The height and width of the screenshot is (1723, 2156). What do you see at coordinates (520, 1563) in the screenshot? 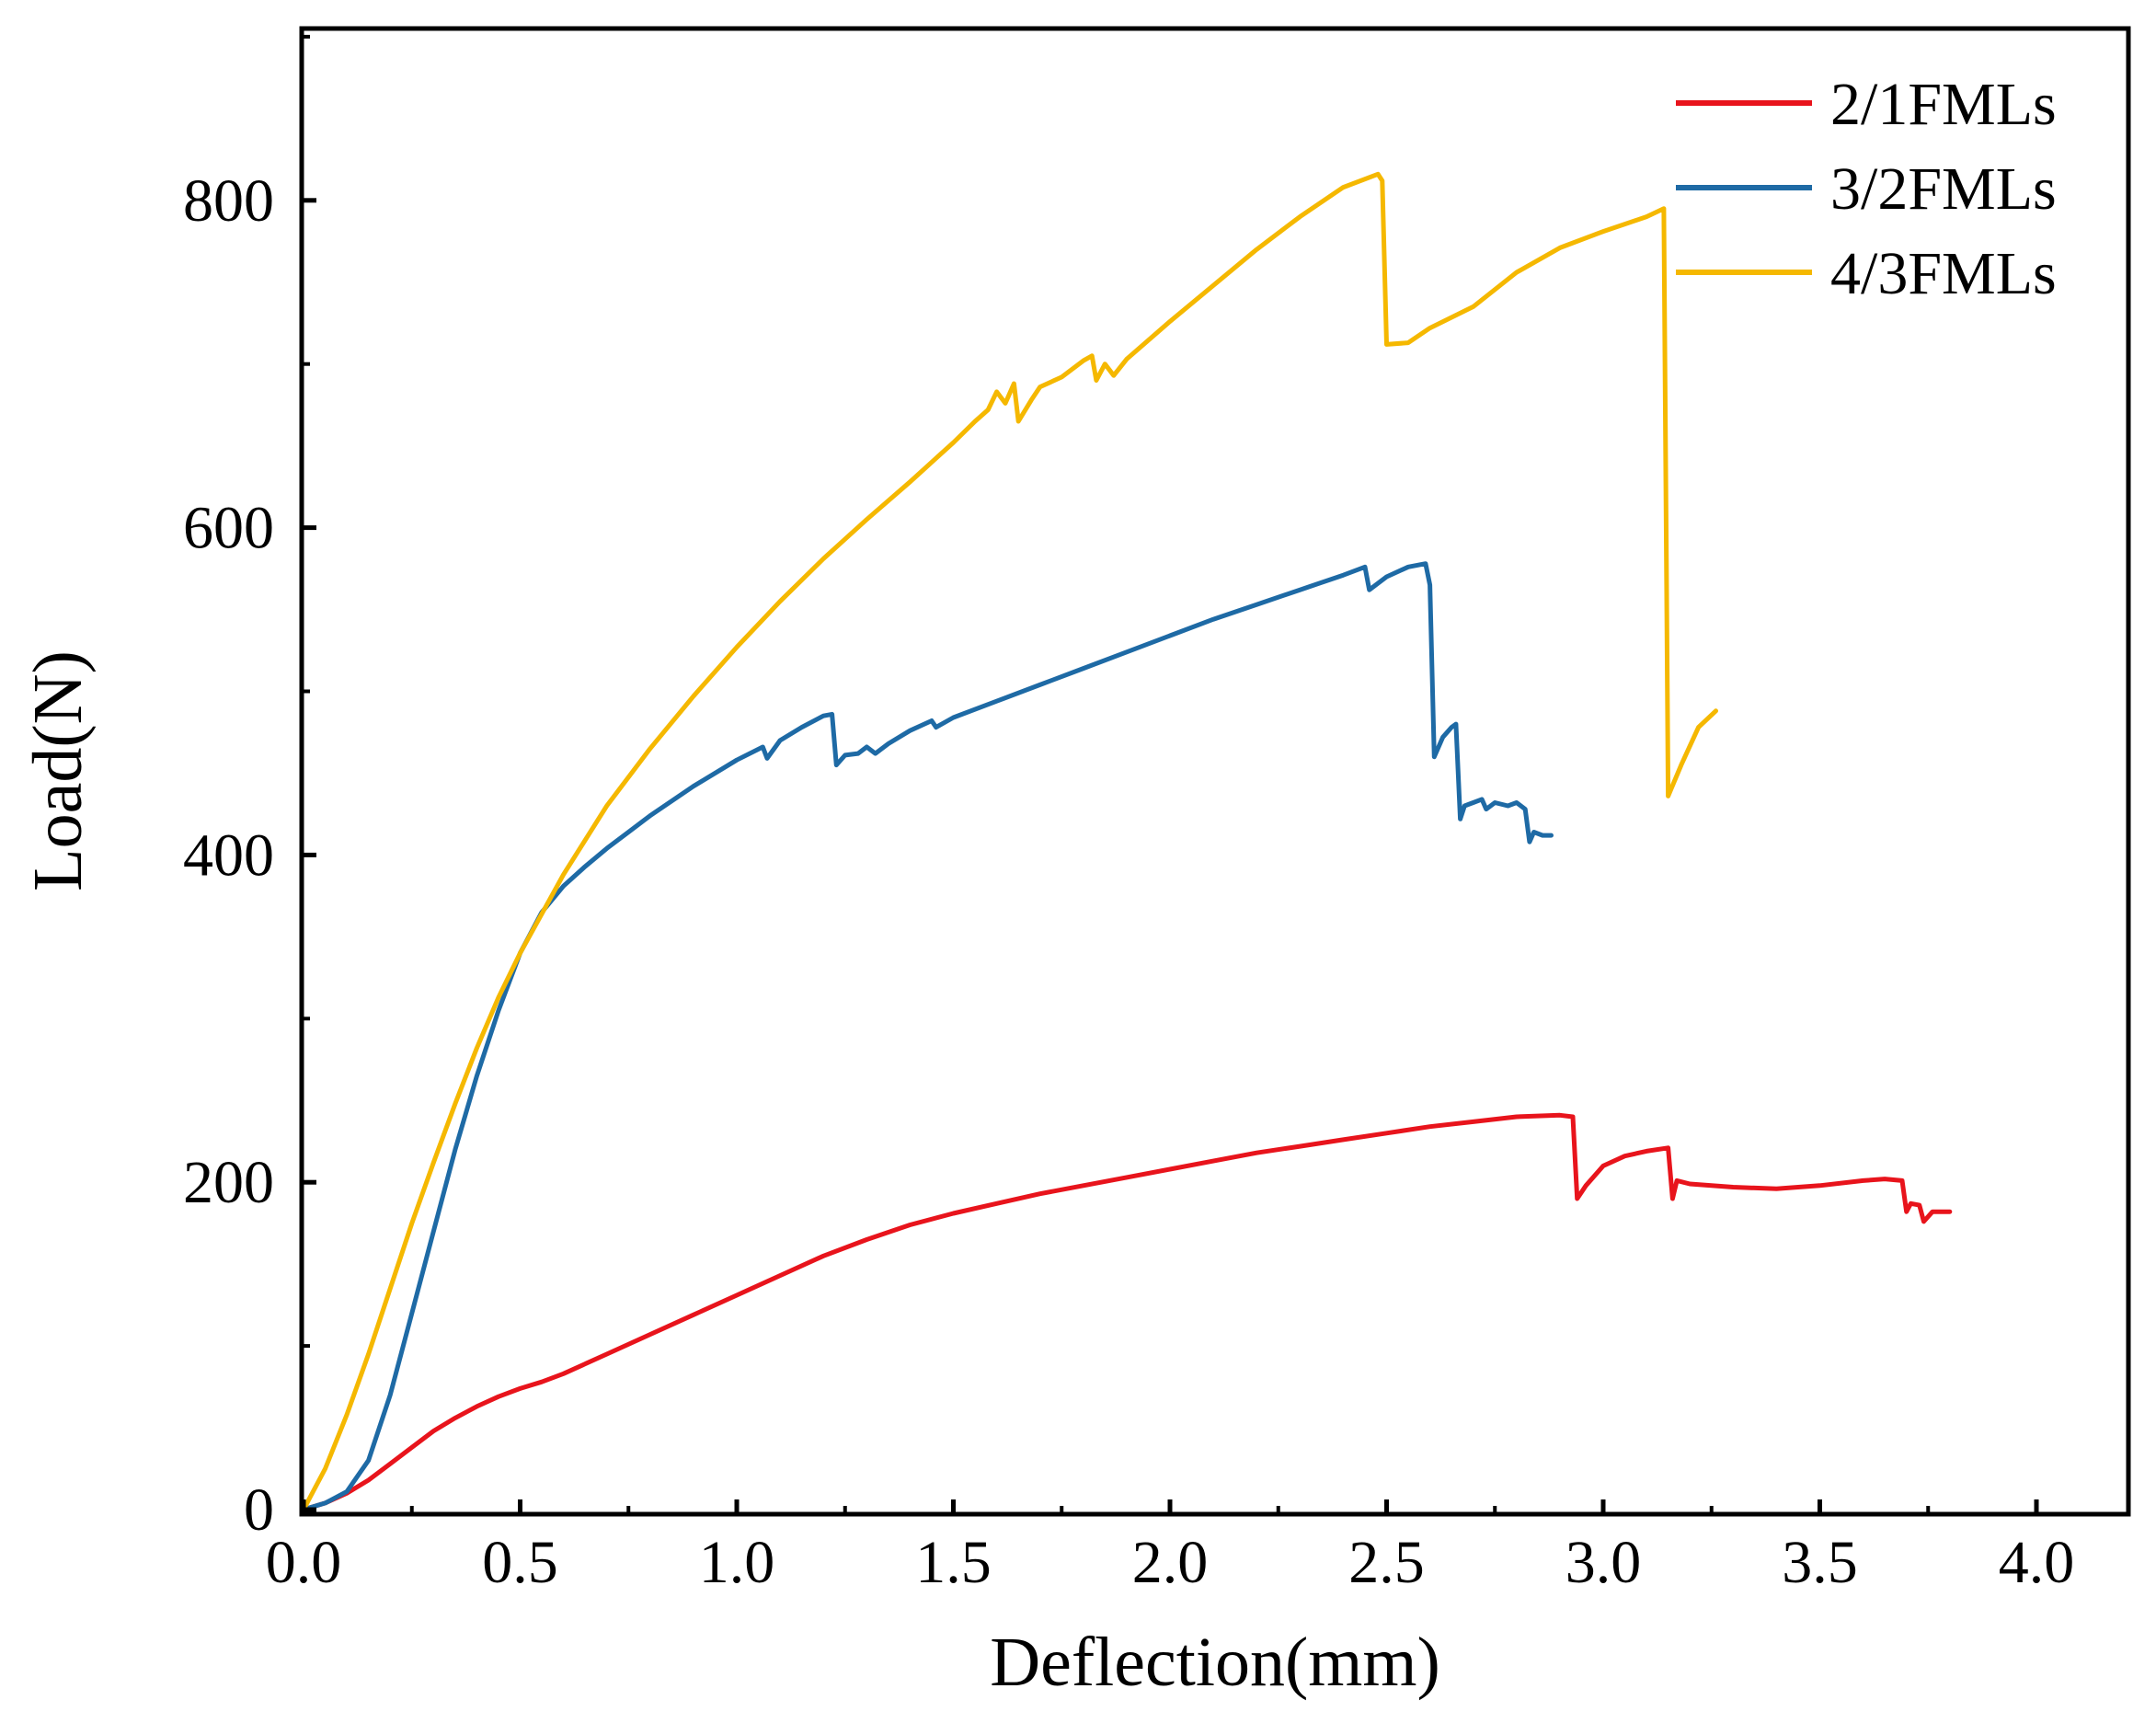
I see `x-tick-label: 0.5` at bounding box center [520, 1563].